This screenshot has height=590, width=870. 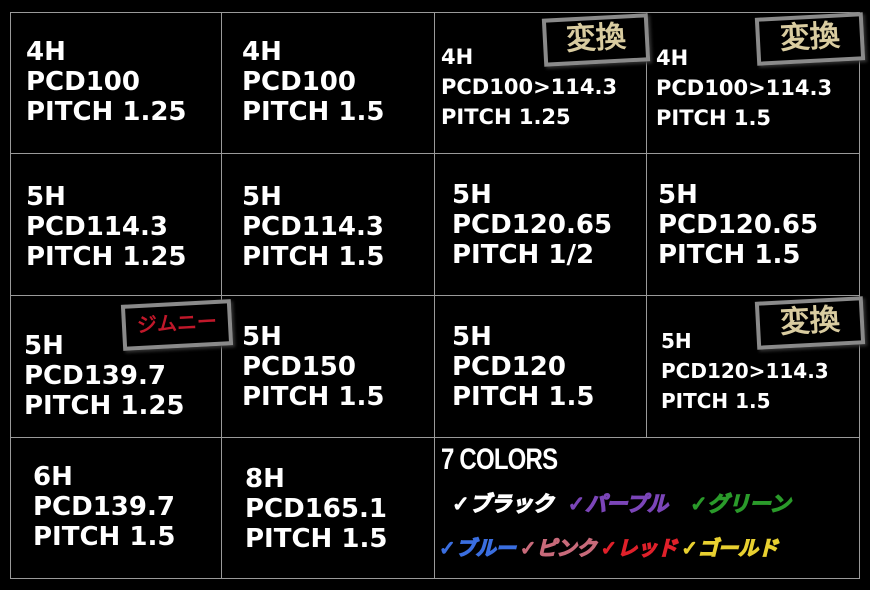 What do you see at coordinates (106, 82) in the screenshot?
I see `spec-text: 4H PCD100 PITCH 1.25` at bounding box center [106, 82].